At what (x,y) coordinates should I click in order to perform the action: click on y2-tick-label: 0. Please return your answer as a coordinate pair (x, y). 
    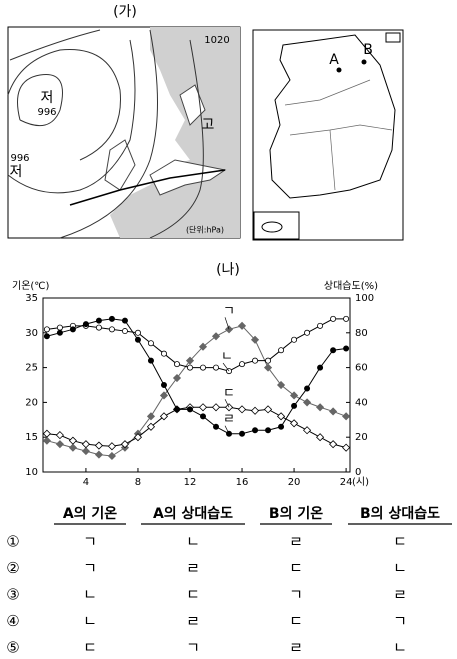
    Looking at the image, I should click on (358, 472).